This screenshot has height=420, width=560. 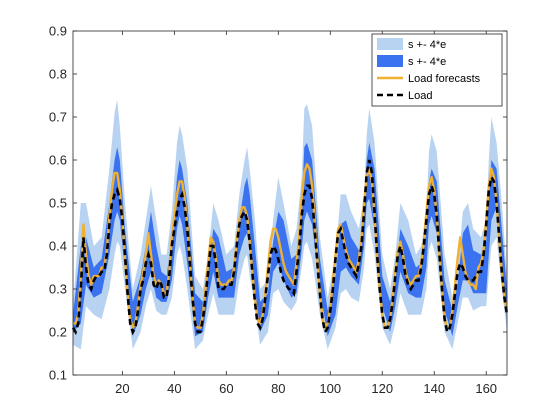 What do you see at coordinates (420, 96) in the screenshot?
I see `legend-label: Load` at bounding box center [420, 96].